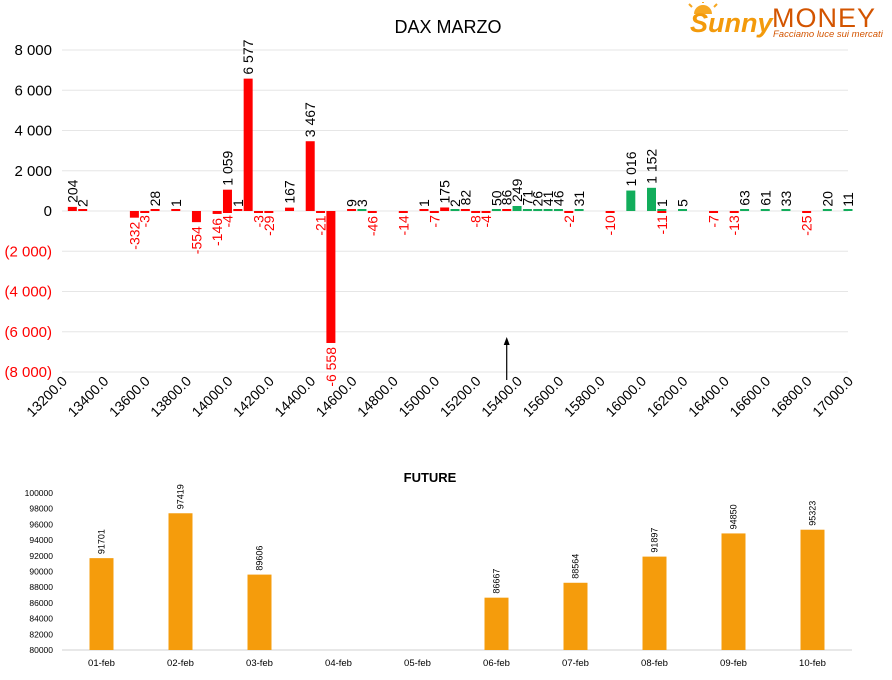  What do you see at coordinates (447, 27) in the screenshot?
I see `chart-title: DAX MARZO` at bounding box center [447, 27].